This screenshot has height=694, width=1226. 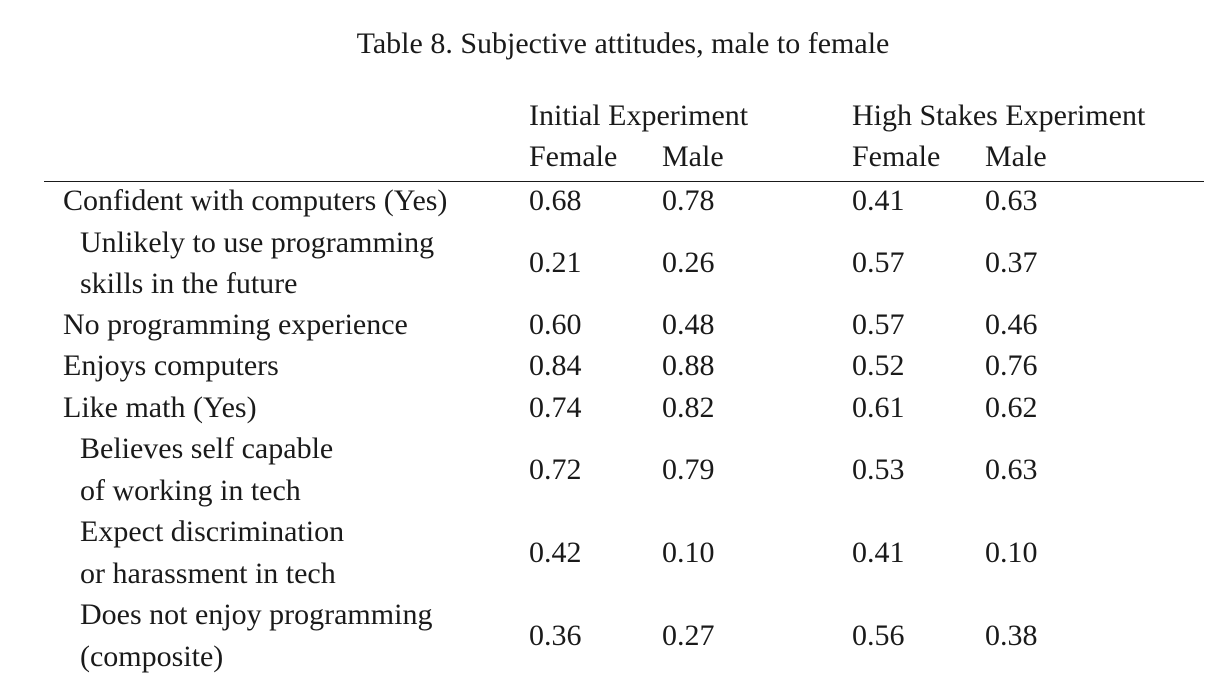 I want to click on cell-initial-female: 0.21, so click(x=555, y=262).